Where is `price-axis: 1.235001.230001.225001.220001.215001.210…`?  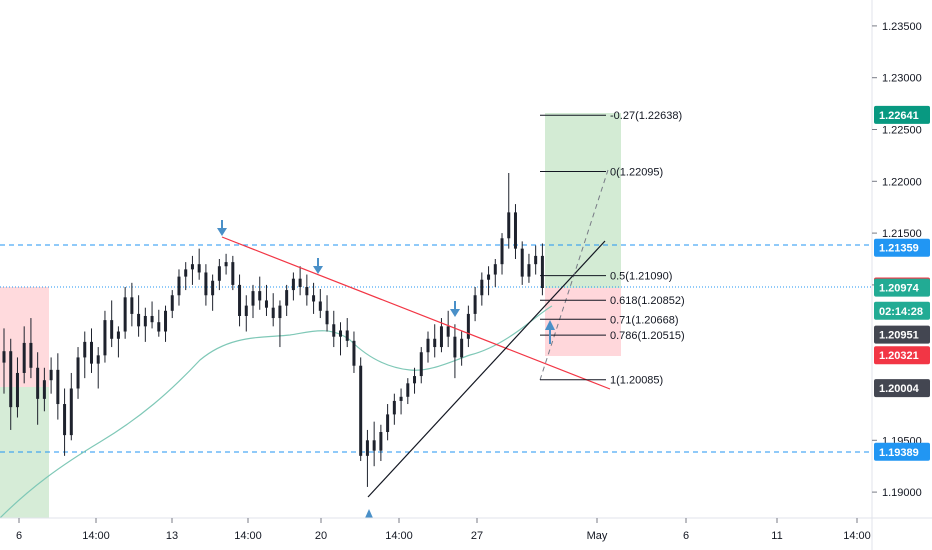
price-axis: 1.235001.230001.225001.220001.215001.210… is located at coordinates (900, 275).